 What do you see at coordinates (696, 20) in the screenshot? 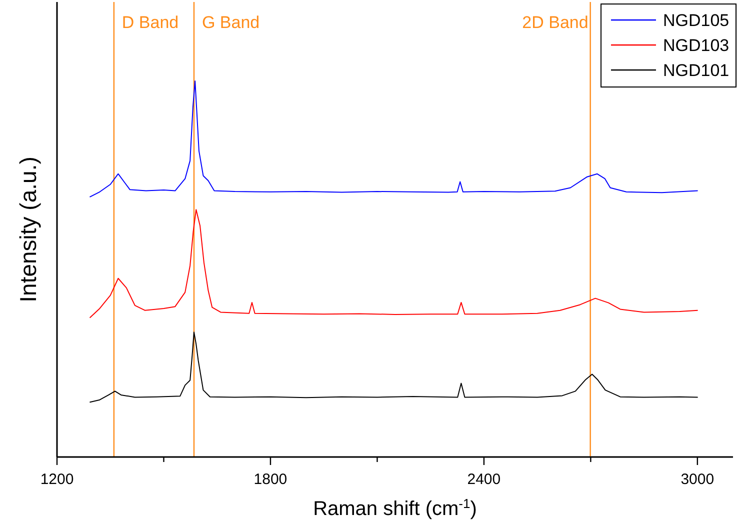
I see `legend-label: NGD105` at bounding box center [696, 20].